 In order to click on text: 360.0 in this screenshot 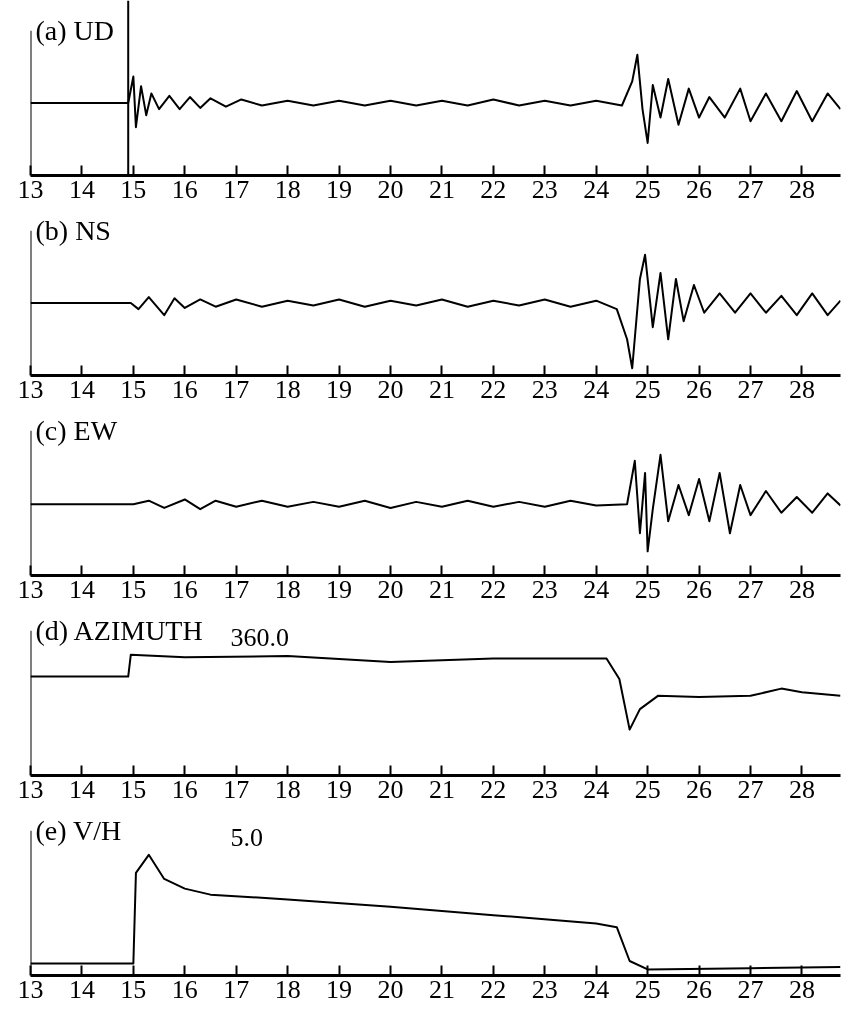, I will do `click(259, 637)`.